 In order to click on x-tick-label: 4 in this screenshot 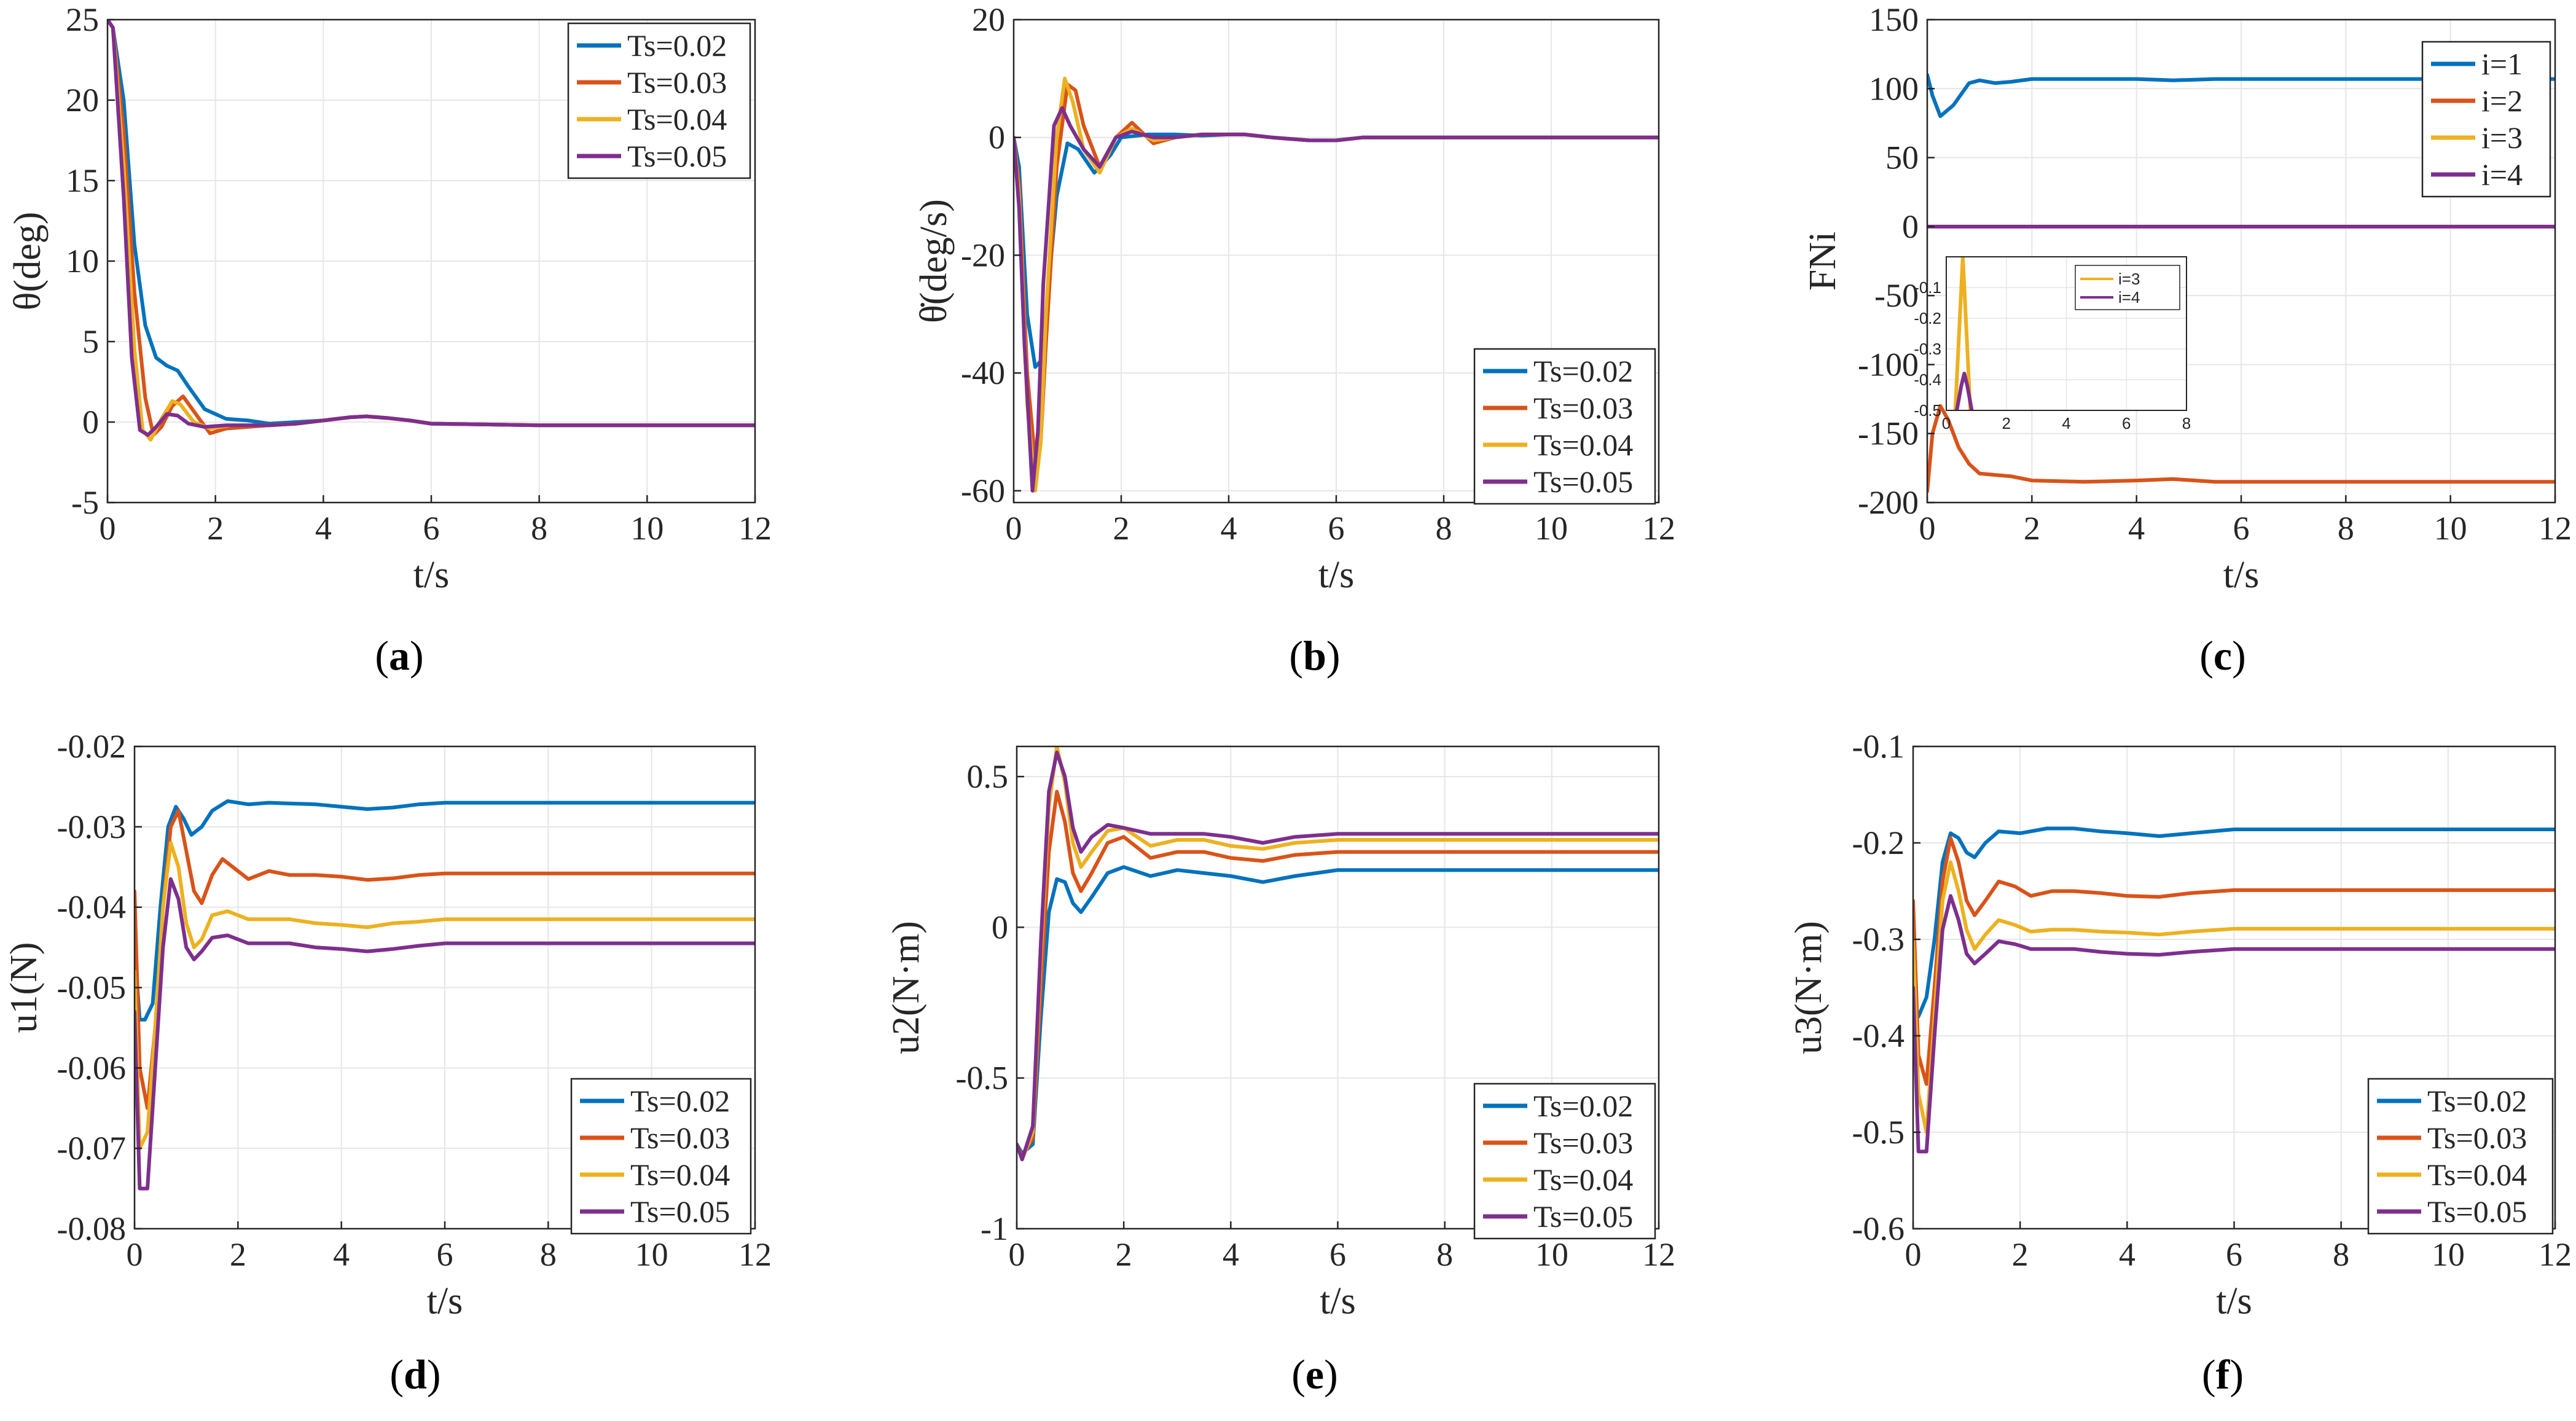, I will do `click(1229, 528)`.